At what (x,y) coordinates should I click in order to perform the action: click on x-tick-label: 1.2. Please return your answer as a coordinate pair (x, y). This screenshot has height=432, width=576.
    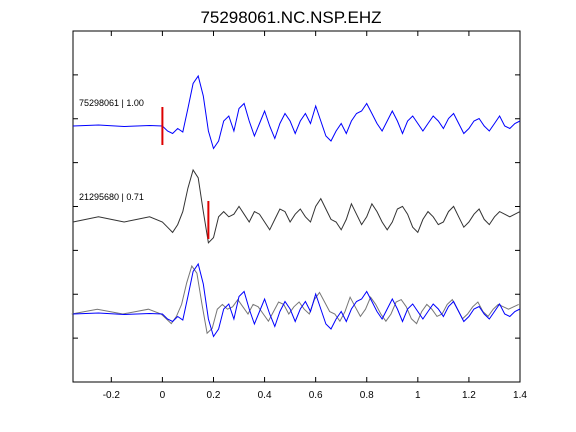
    Looking at the image, I should click on (469, 395).